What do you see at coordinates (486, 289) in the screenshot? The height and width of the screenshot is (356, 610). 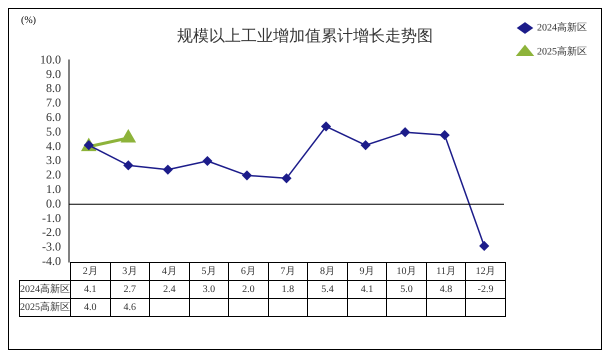 I see `data-label: -2.9` at bounding box center [486, 289].